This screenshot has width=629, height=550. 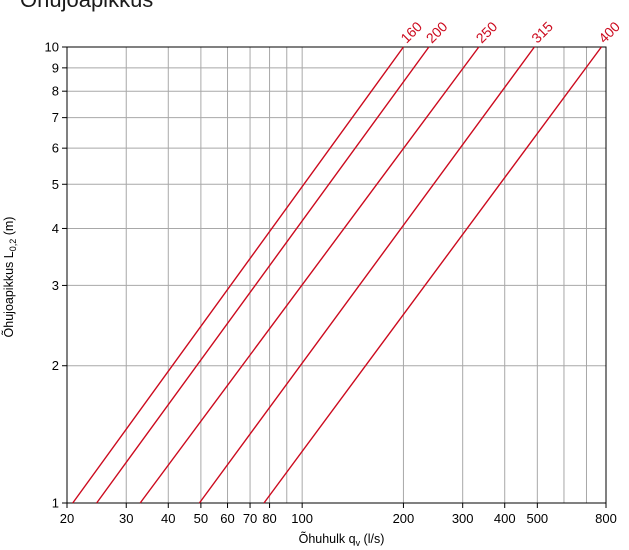 What do you see at coordinates (55, 228) in the screenshot?
I see `y-tick-label: 4` at bounding box center [55, 228].